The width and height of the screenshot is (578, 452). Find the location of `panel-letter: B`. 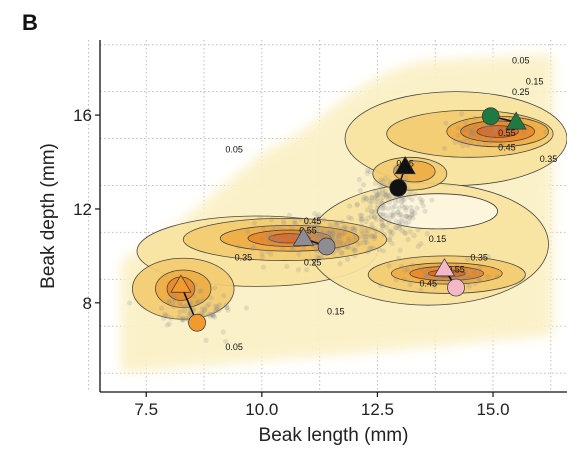

panel-letter: B is located at coordinates (30, 22).